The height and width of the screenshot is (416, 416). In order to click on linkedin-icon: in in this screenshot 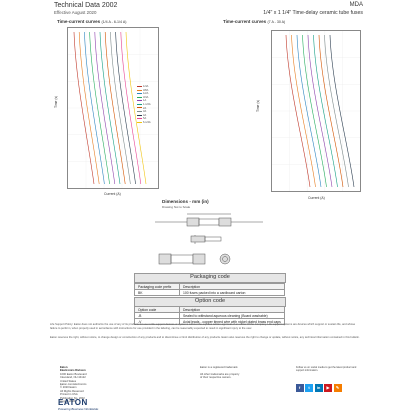, I will do `click(318, 388)`.